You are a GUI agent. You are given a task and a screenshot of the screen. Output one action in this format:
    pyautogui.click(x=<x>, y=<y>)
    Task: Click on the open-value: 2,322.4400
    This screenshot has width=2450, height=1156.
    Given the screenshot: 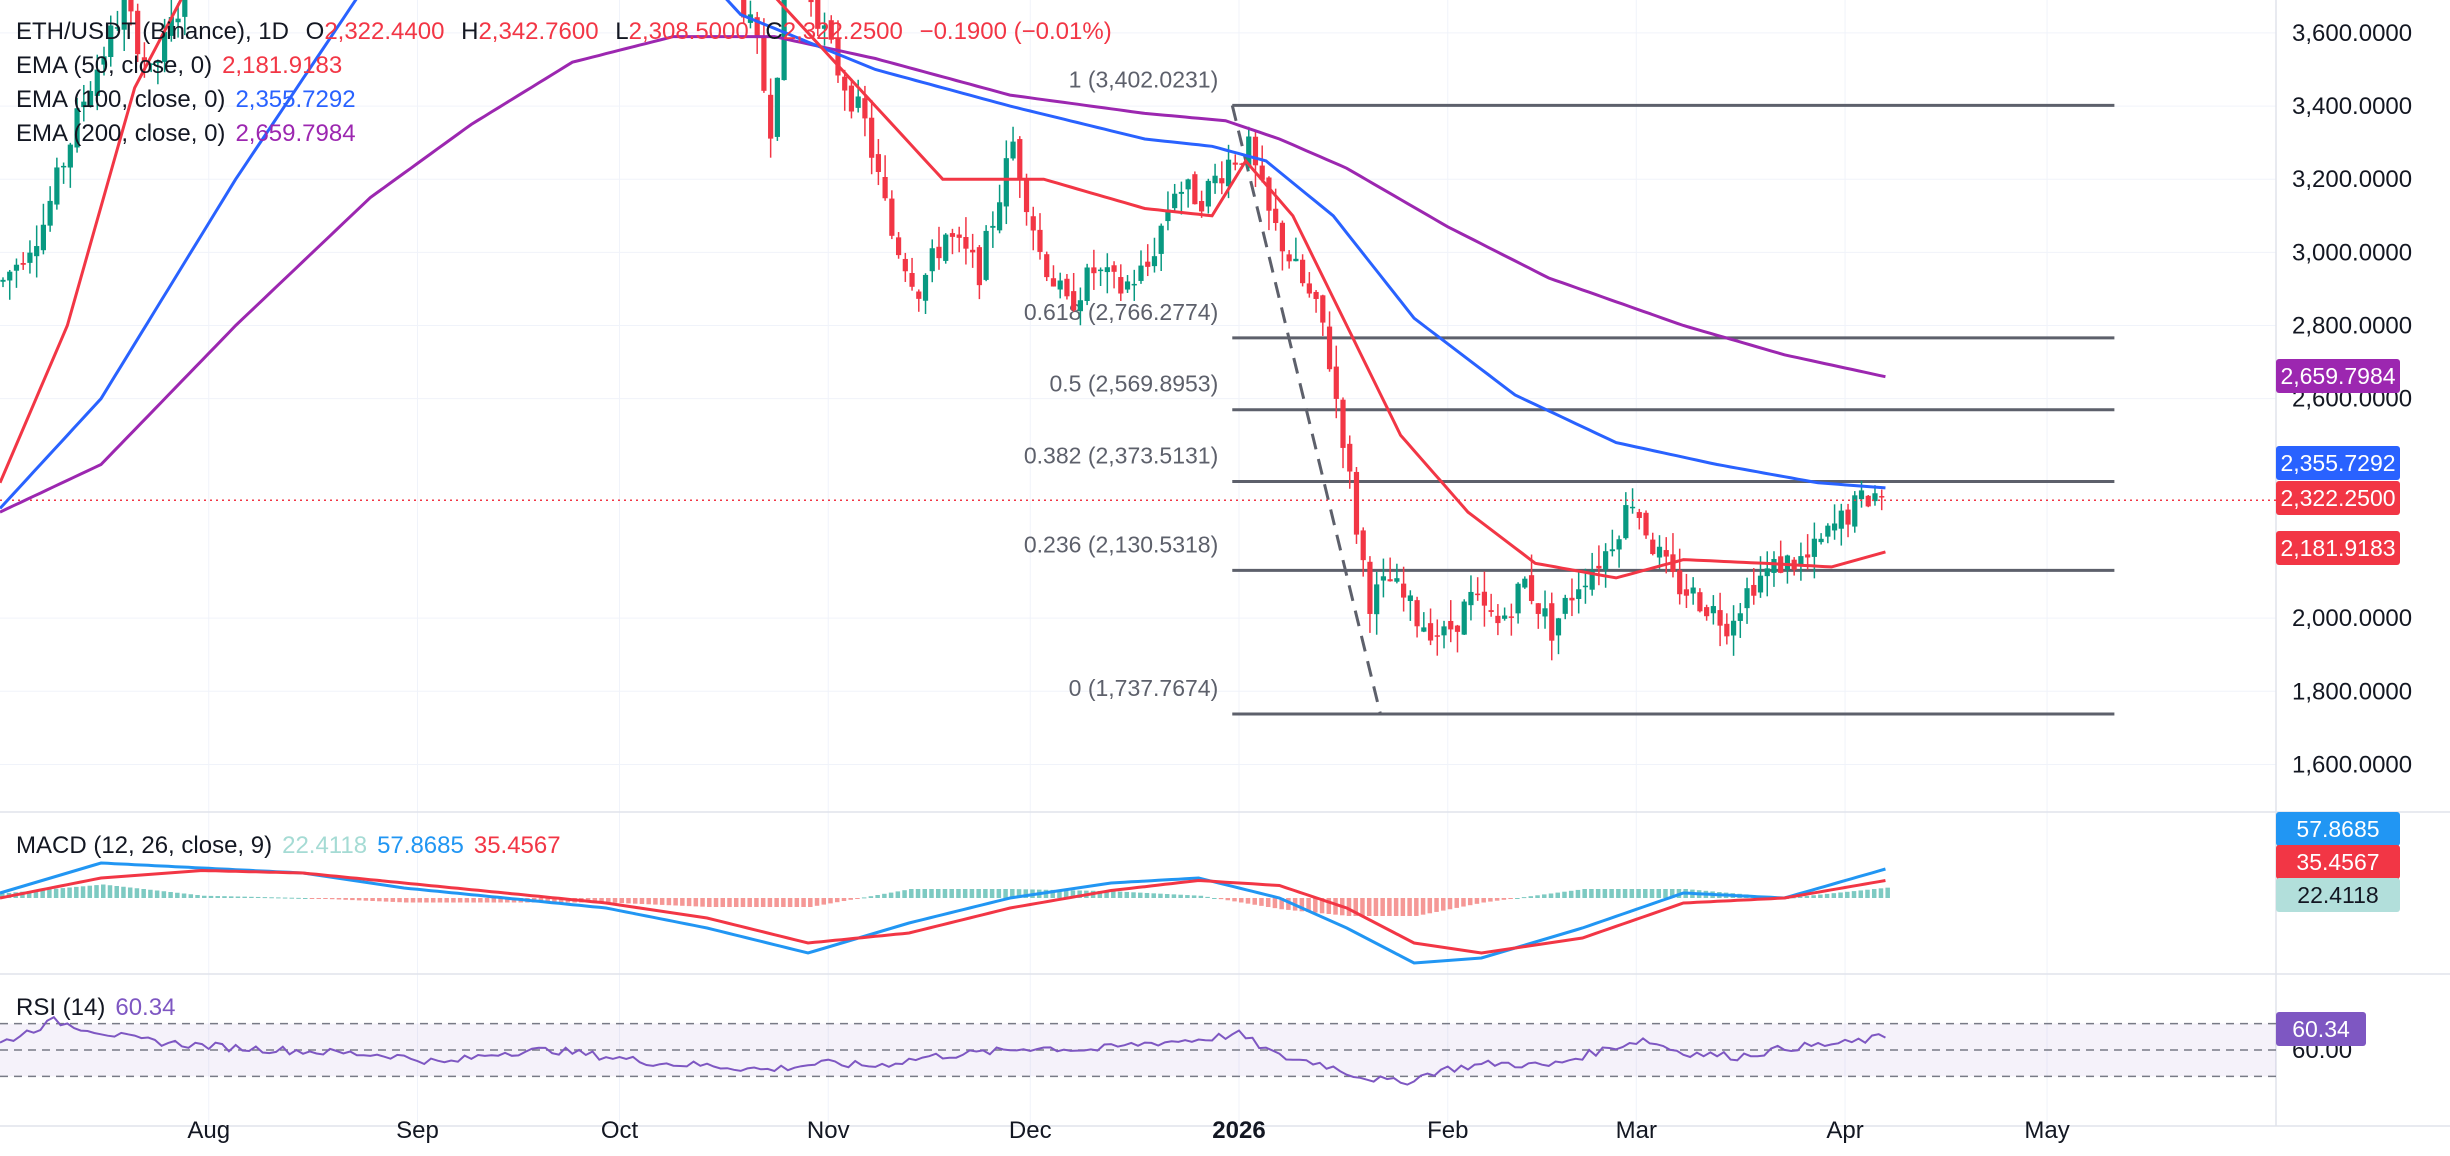 What is the action you would take?
    pyautogui.click(x=384, y=31)
    